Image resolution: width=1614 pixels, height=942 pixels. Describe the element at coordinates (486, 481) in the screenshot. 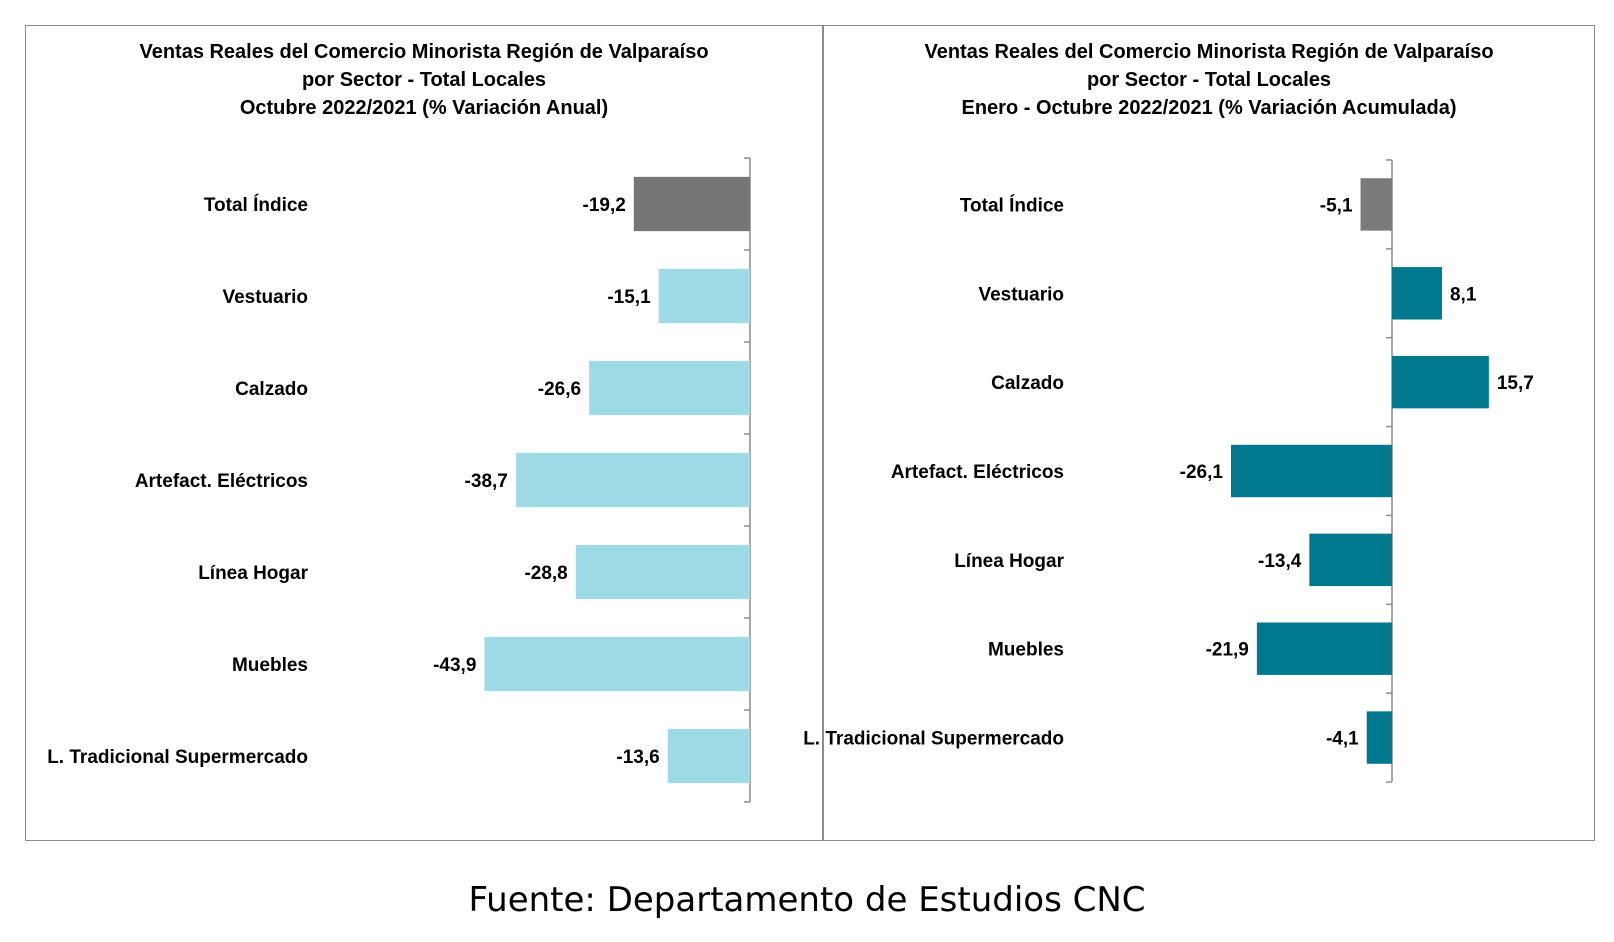

I see `data-label: -38,7` at that location.